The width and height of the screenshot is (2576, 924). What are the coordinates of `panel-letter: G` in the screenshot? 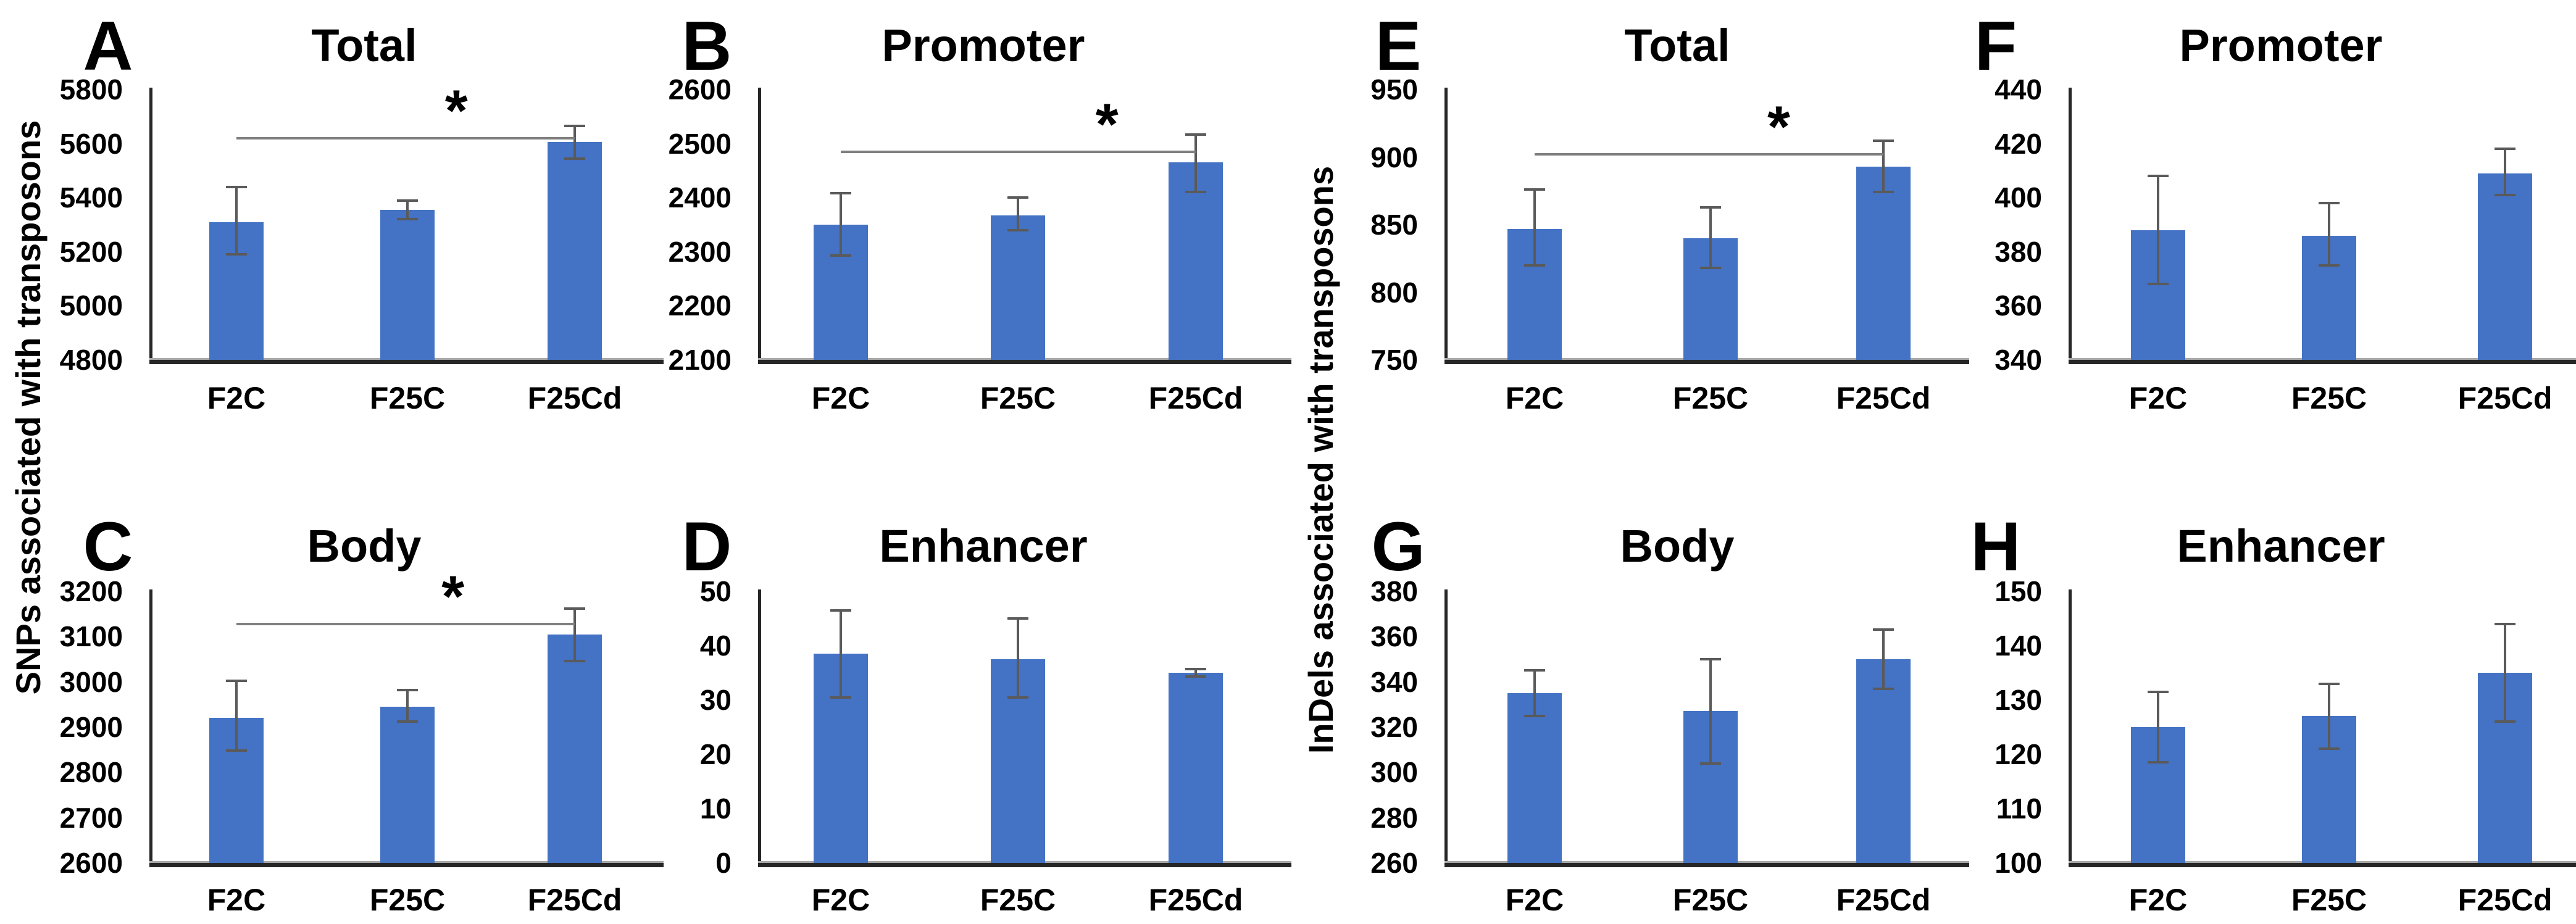 It's located at (1398, 546).